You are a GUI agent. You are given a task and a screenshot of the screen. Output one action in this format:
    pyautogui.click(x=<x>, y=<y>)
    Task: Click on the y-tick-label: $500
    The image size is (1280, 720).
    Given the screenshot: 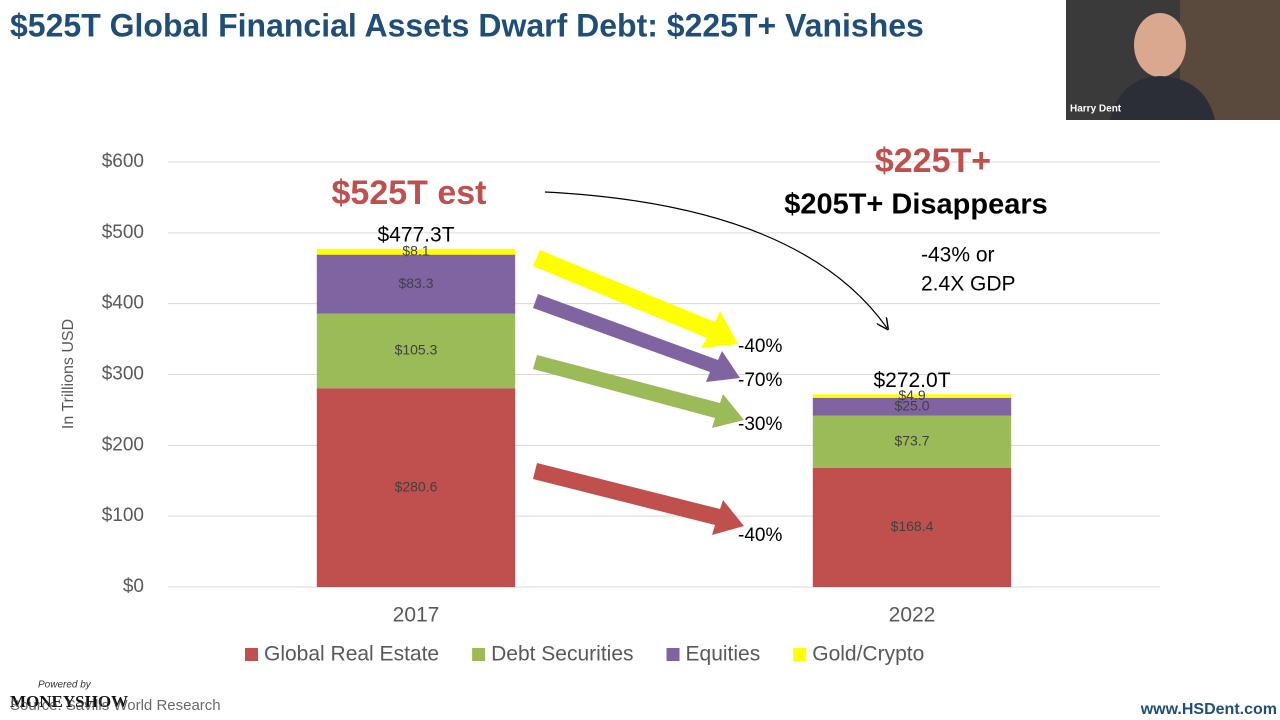 What is the action you would take?
    pyautogui.click(x=123, y=232)
    